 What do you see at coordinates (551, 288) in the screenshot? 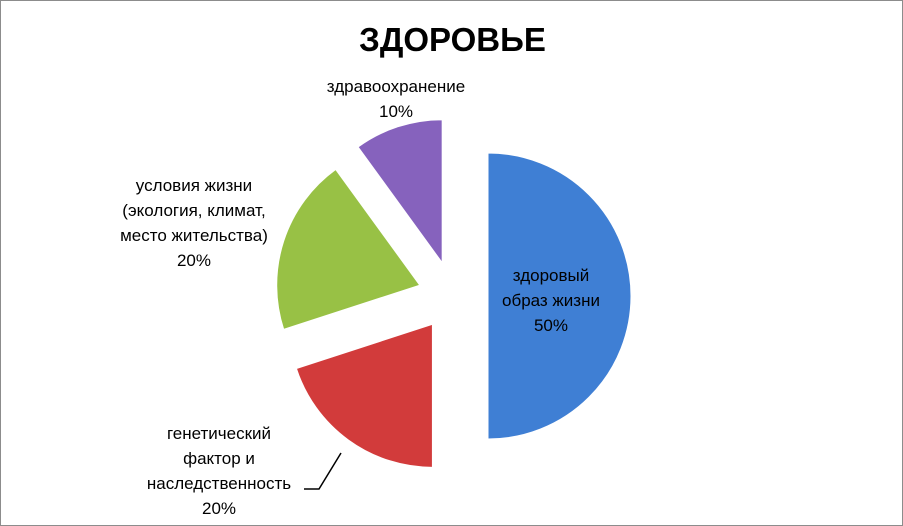
I see `category-label: здоровый образ жизни` at bounding box center [551, 288].